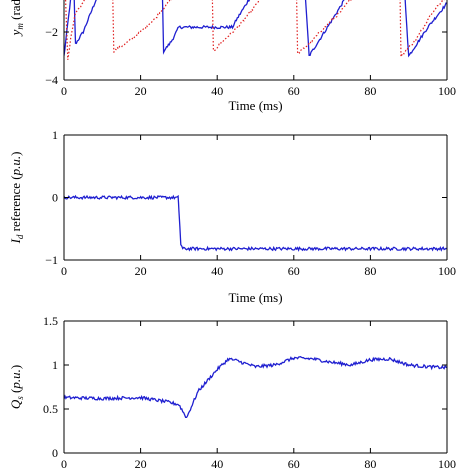 The image size is (474, 474). What do you see at coordinates (20, 26) in the screenshot?
I see `y-axis-label-part: m` at bounding box center [20, 26].